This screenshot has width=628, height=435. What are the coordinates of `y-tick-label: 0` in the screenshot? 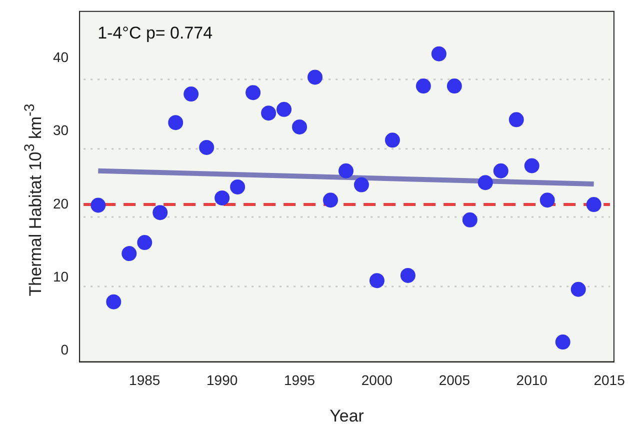 It's located at (64, 350).